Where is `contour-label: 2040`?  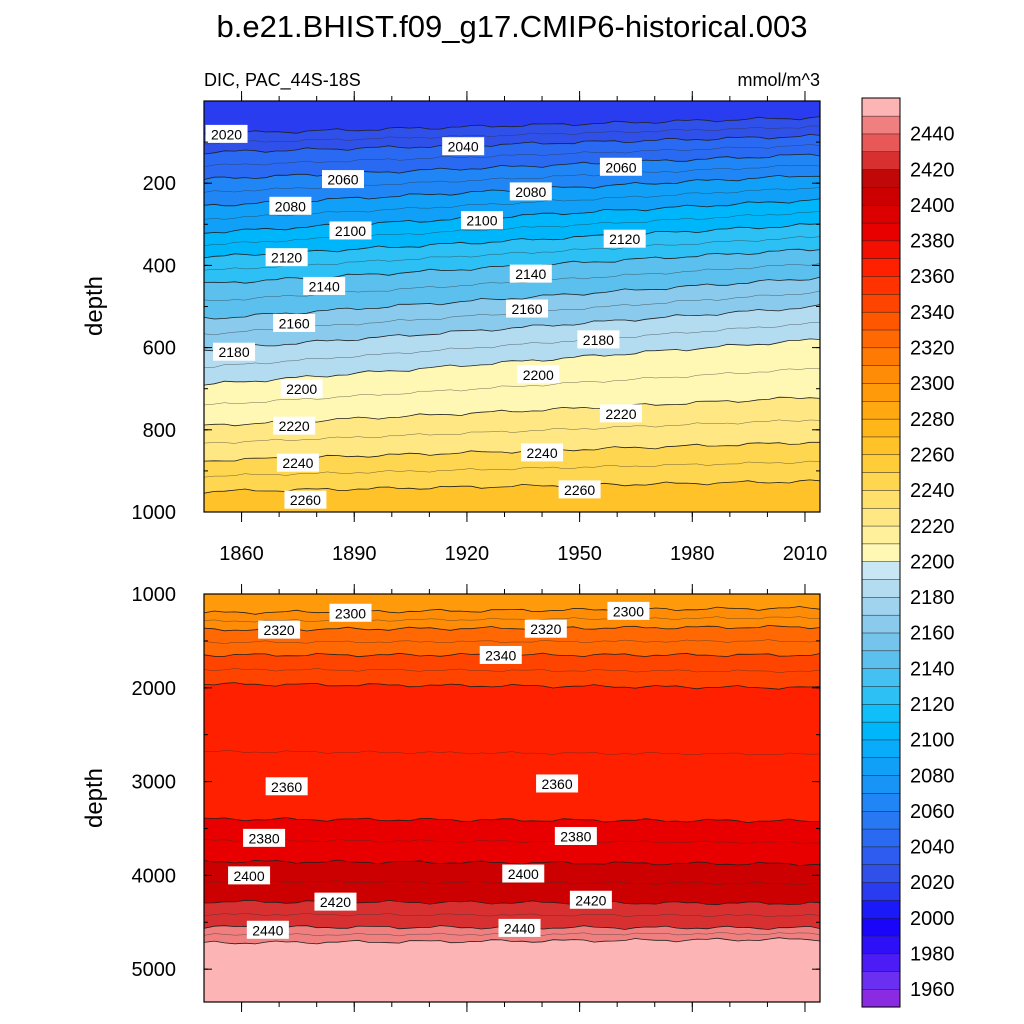
contour-label: 2040 is located at coordinates (463, 146).